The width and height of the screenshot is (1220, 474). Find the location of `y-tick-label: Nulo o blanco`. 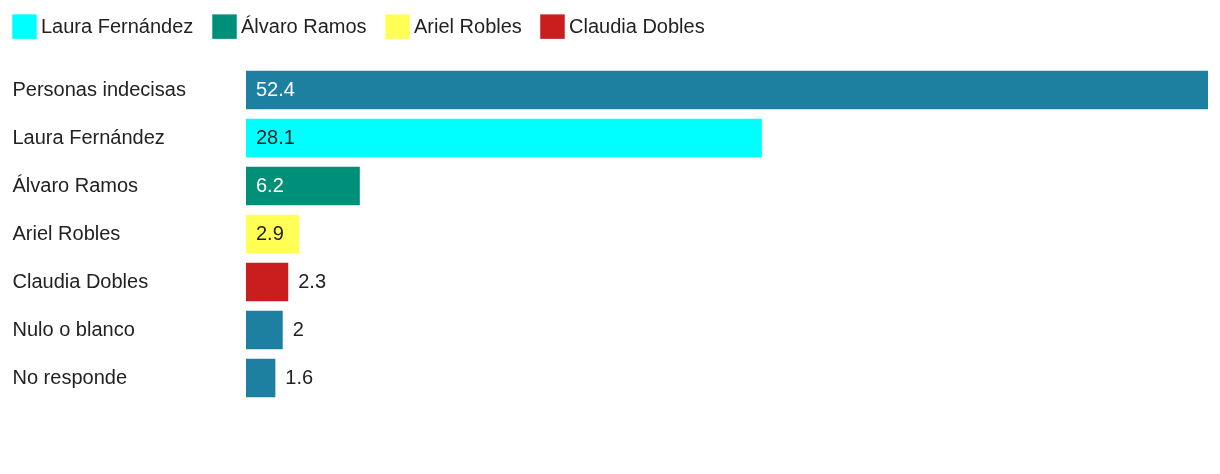

y-tick-label: Nulo o blanco is located at coordinates (73, 329).